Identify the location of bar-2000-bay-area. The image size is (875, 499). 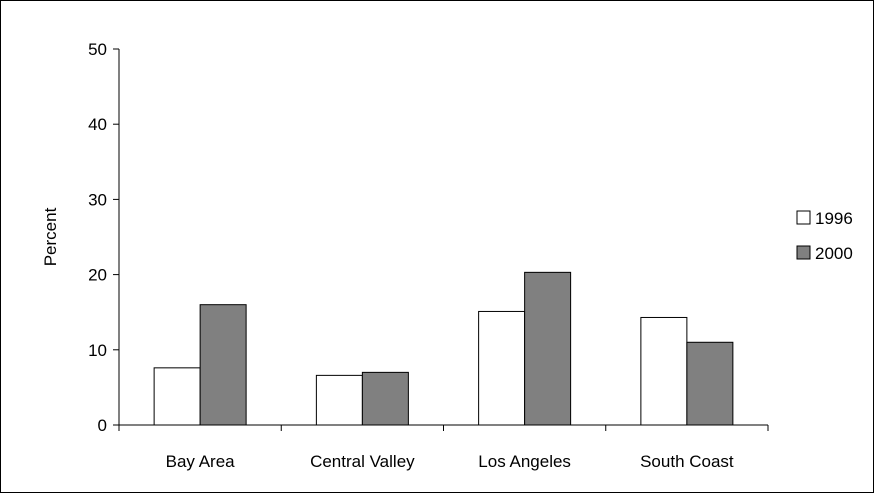
(223, 365).